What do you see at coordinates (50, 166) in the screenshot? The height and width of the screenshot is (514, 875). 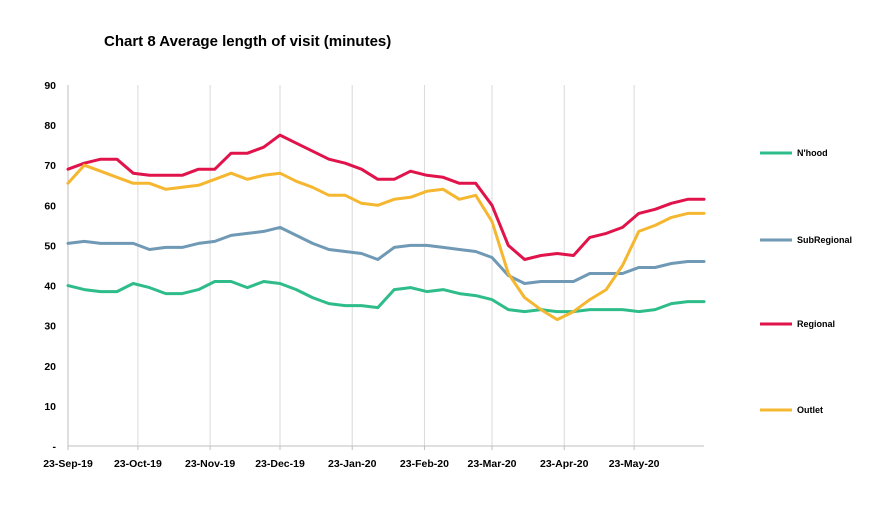 I see `y-tick-label: 70` at bounding box center [50, 166].